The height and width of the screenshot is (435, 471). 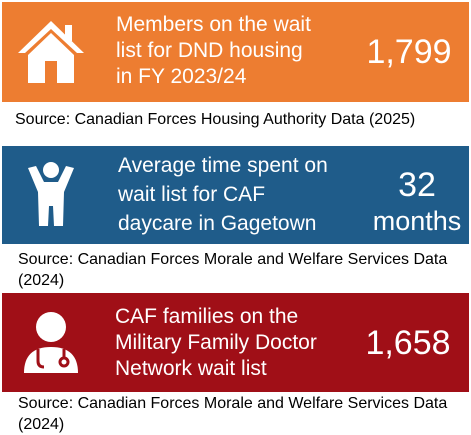 I want to click on title-line: Members on the wait, so click(x=213, y=24).